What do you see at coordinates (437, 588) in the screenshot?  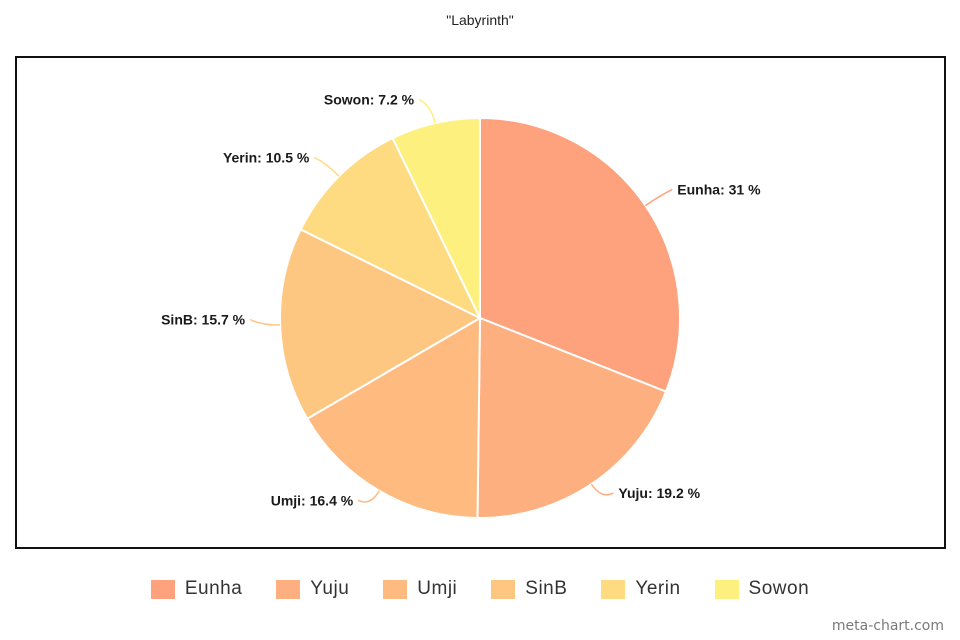 I see `legend-label: Umji` at bounding box center [437, 588].